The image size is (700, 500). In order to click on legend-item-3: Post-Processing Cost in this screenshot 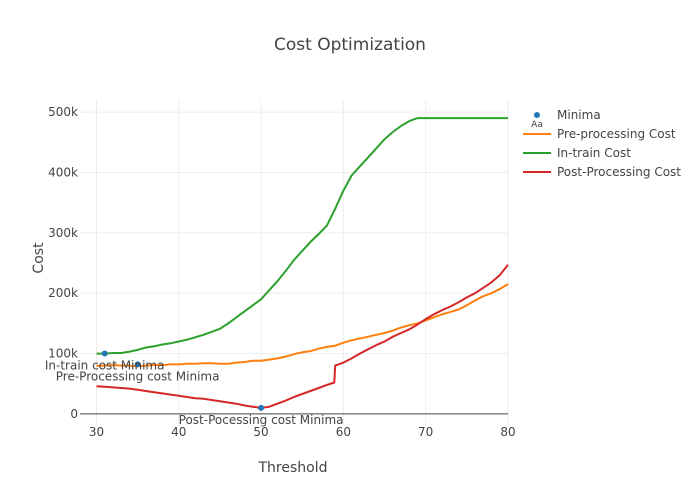, I will do `click(619, 172)`.